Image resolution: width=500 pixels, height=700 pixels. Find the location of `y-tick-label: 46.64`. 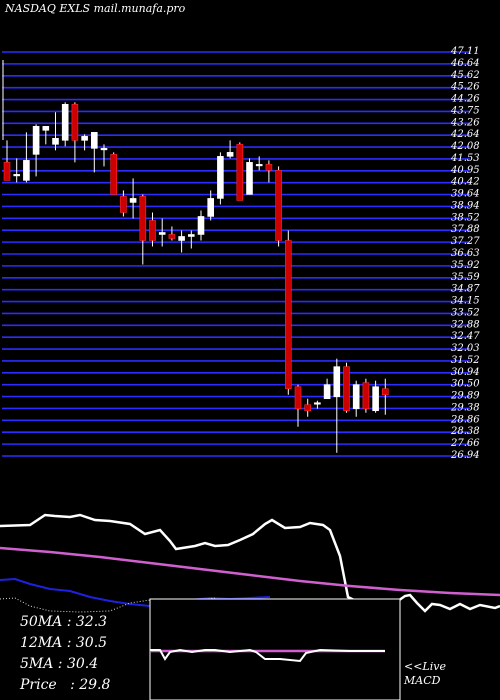

y-tick-label: 46.64 is located at coordinates (465, 63).